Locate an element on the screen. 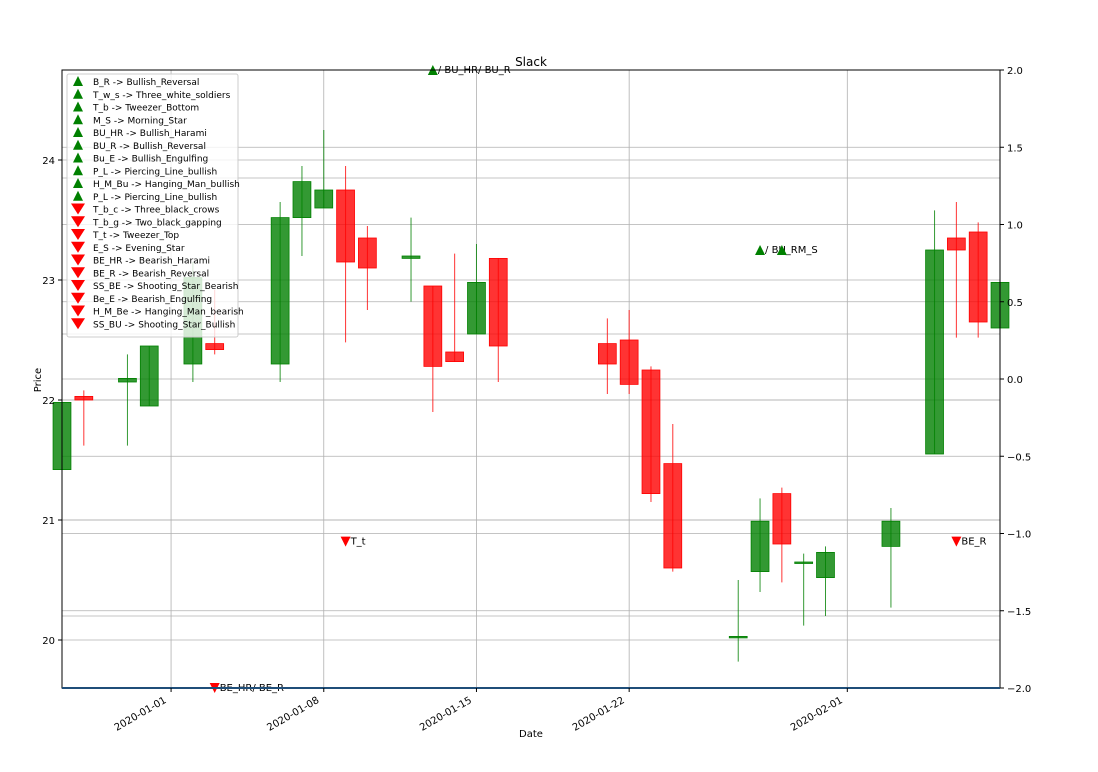  legend-entry: T_t -> Tweezer_Top is located at coordinates (135, 236).